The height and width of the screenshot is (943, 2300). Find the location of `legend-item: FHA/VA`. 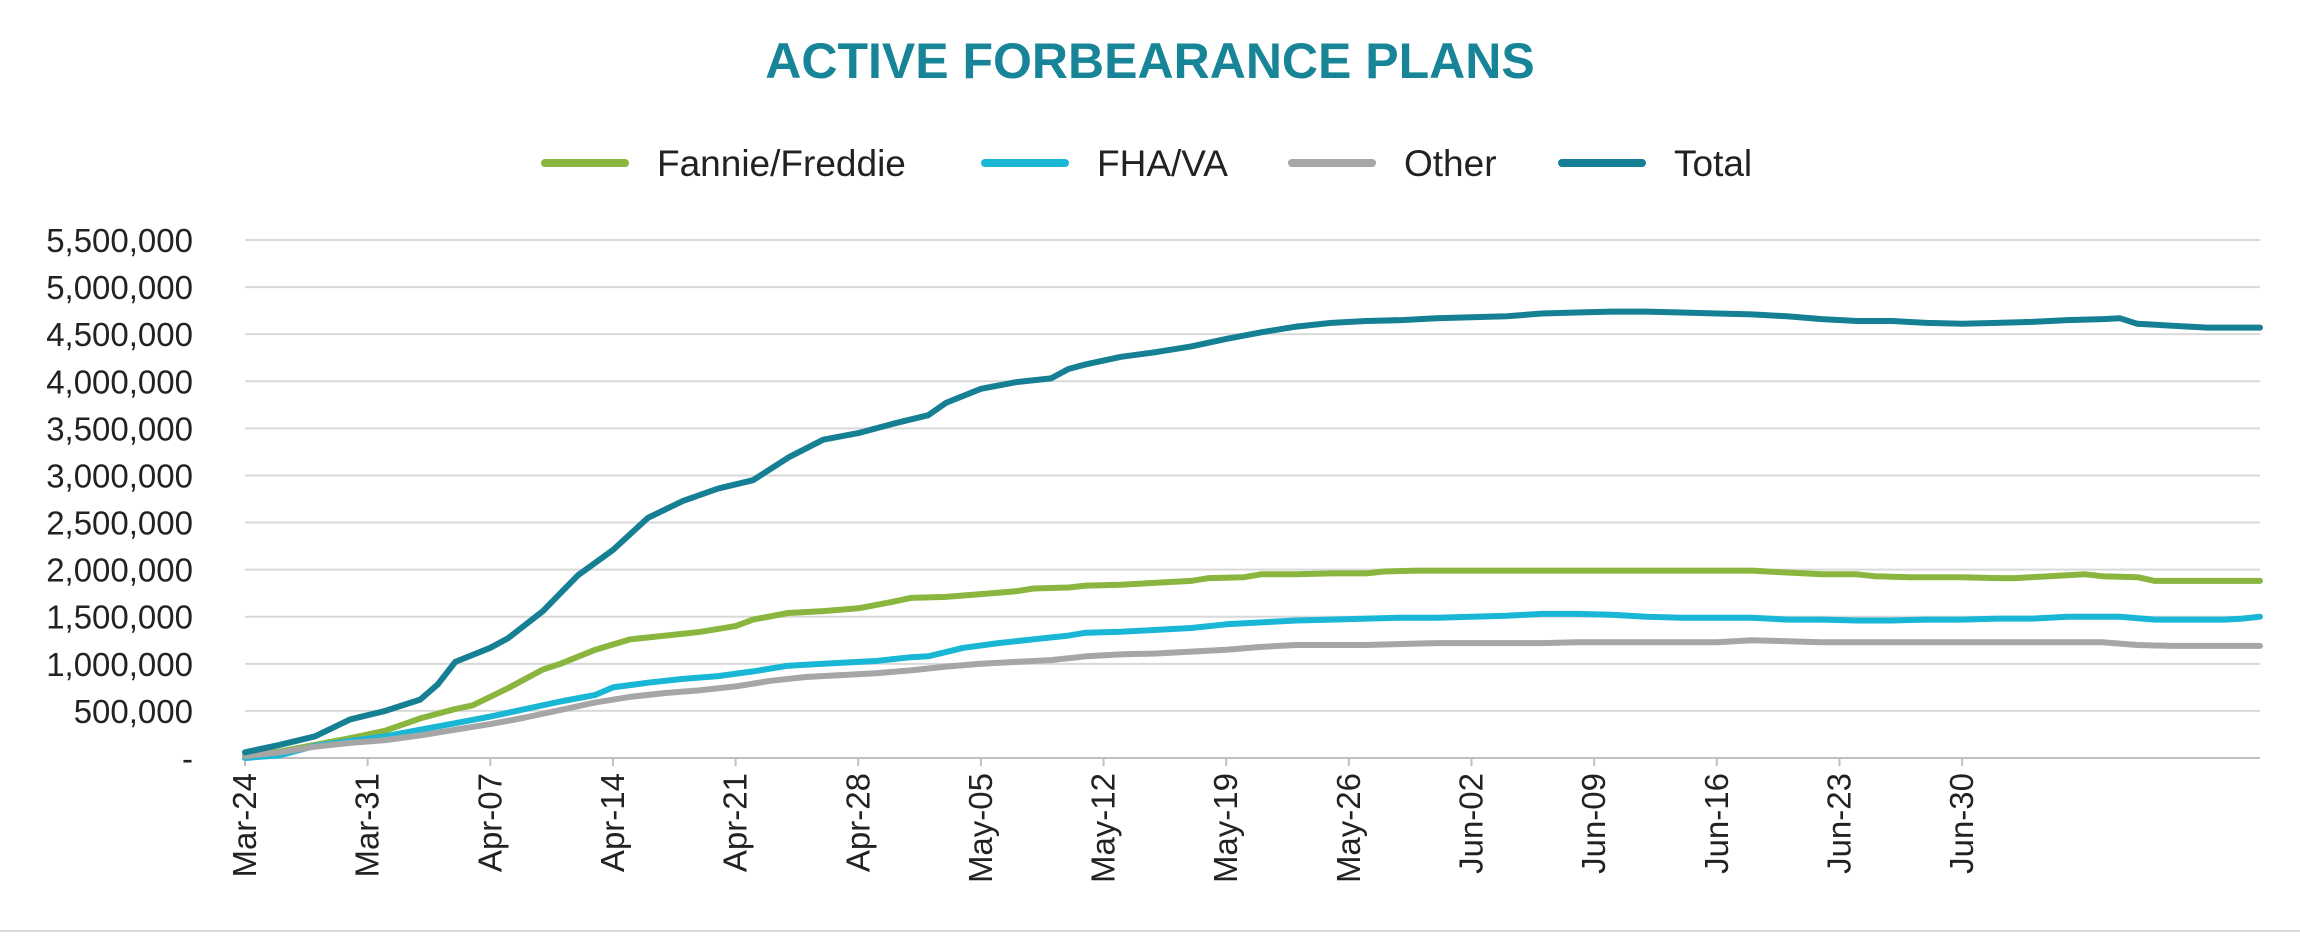

legend-item: FHA/VA is located at coordinates (1104, 163).